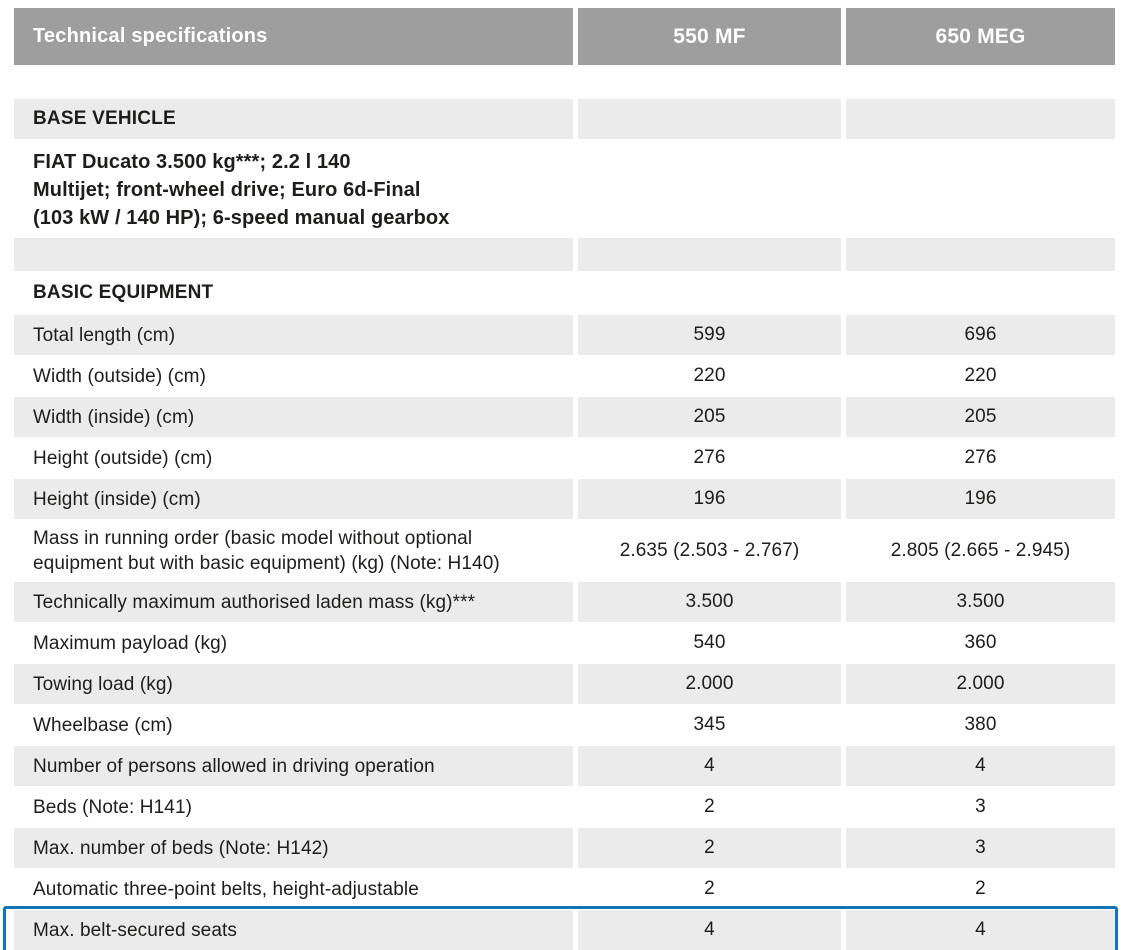 Image resolution: width=1125 pixels, height=950 pixels. What do you see at coordinates (709, 36) in the screenshot?
I see `header-model-550mf: 550 MF` at bounding box center [709, 36].